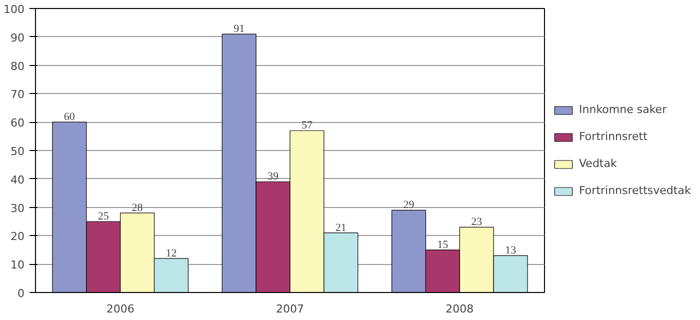 The height and width of the screenshot is (320, 700). I want to click on data-label: 28, so click(138, 208).